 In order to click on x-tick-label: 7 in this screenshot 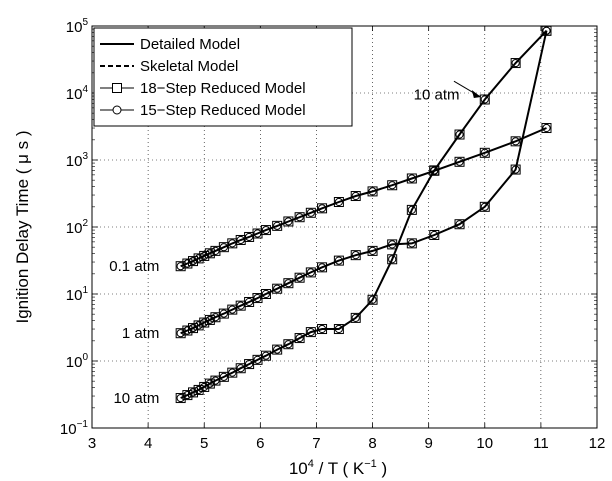, I will do `click(316, 443)`.